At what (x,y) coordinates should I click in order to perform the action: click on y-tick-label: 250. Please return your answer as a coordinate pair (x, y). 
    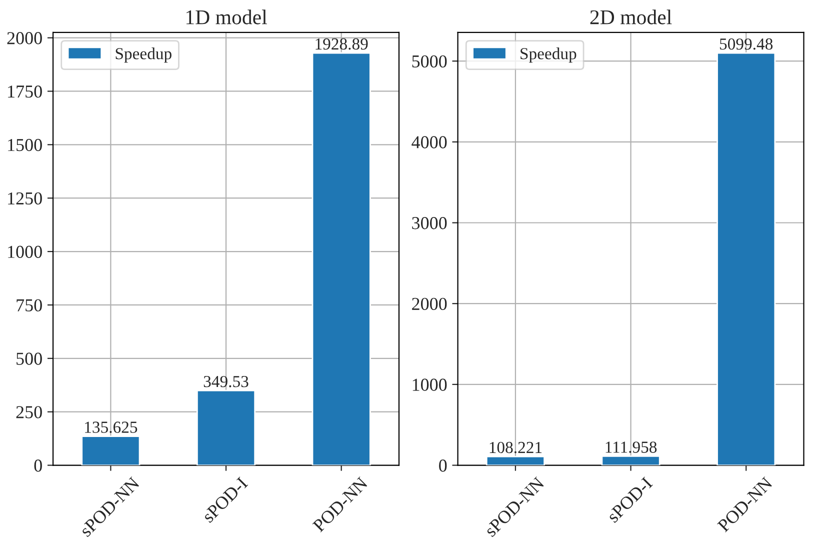
    Looking at the image, I should click on (29, 412).